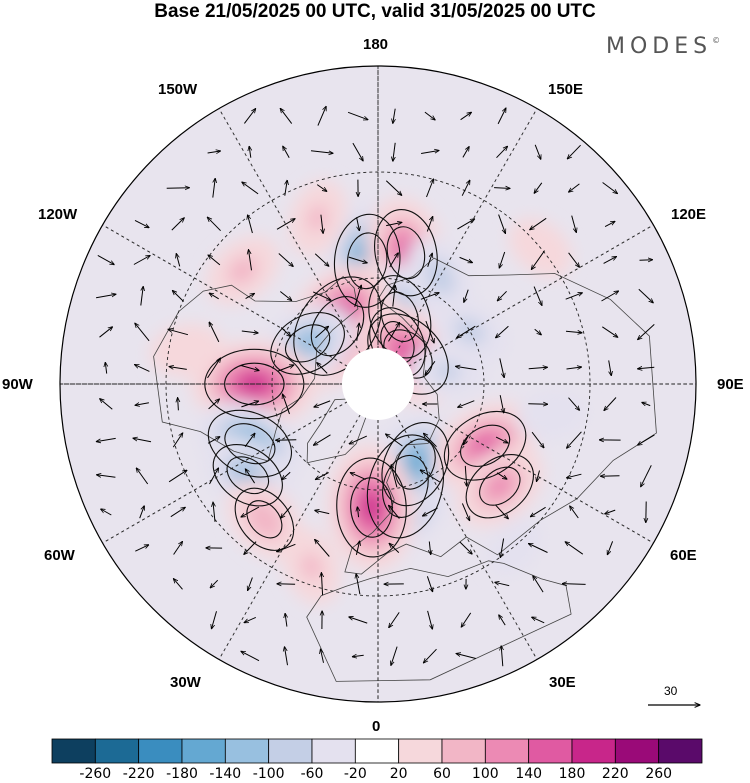 The image size is (750, 783). Describe the element at coordinates (178, 89) in the screenshot. I see `lon-label-150w: 150W` at that location.